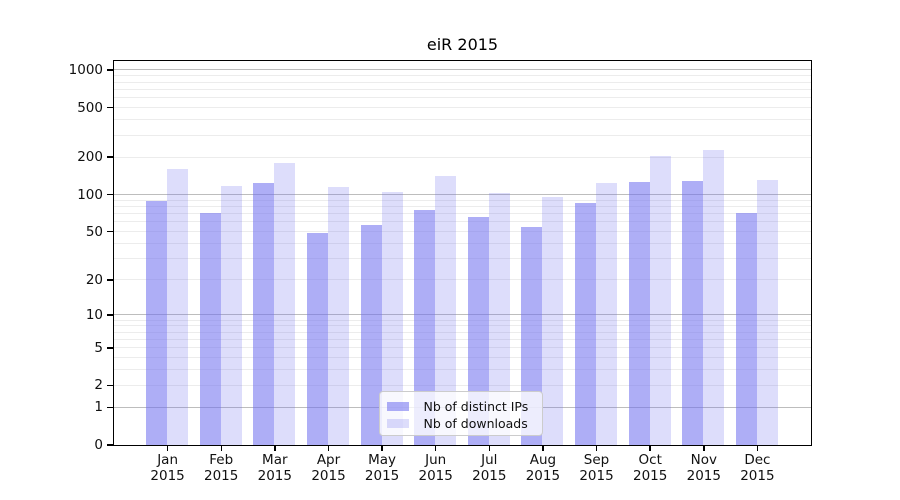  I want to click on bar-feb-downloads, so click(231, 315).